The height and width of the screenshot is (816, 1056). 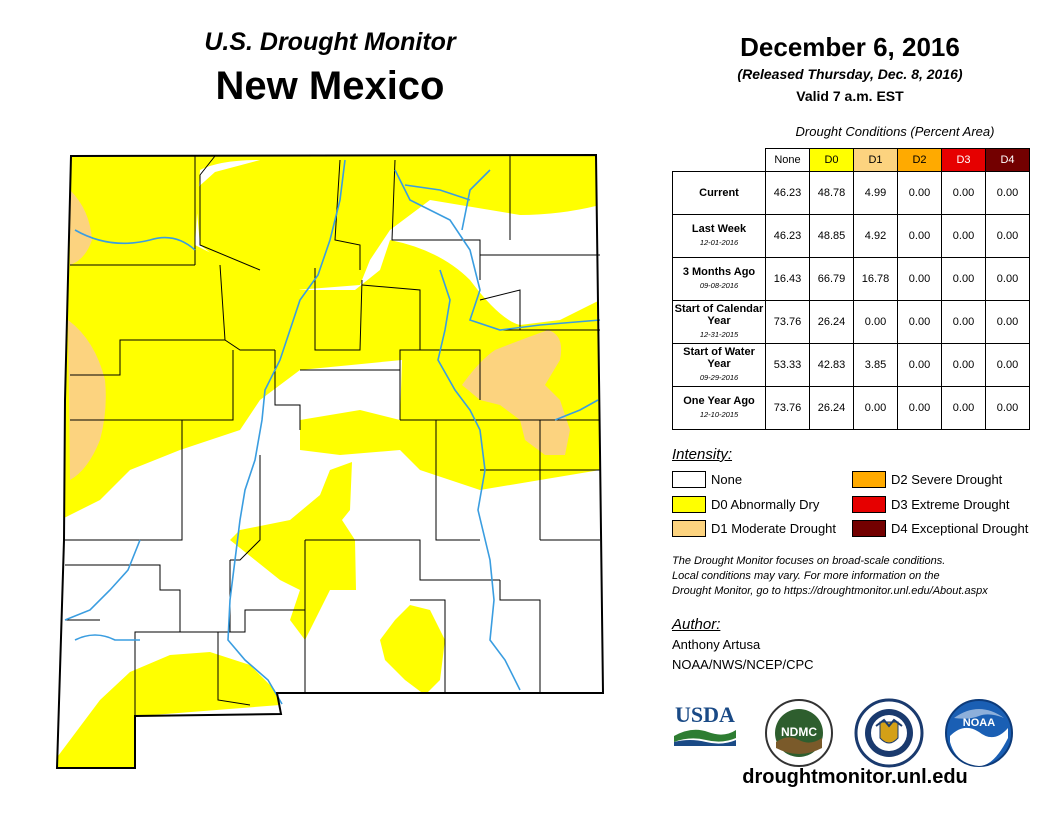 I want to click on author-organization: NOAA/NWS/NCEP/CPC, so click(x=743, y=664).